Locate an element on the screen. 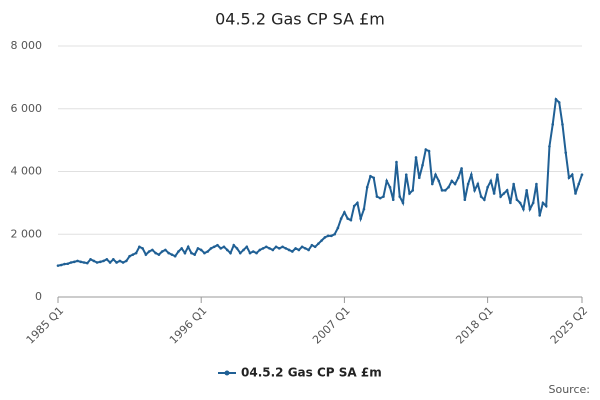 This screenshot has width=600, height=400. chart-title: 04.5.2 Gas CP SA £m is located at coordinates (300, 19).